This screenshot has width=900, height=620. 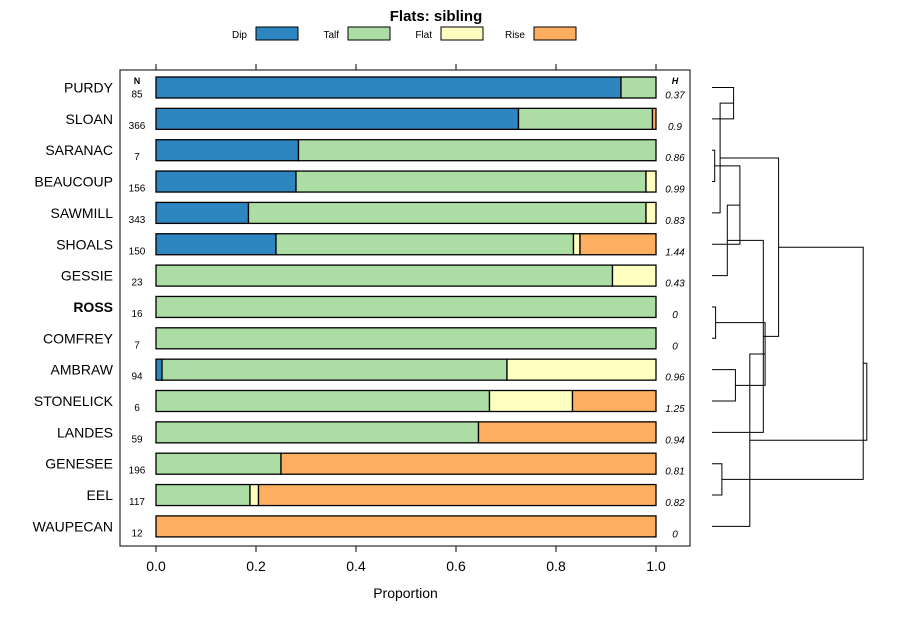 I want to click on row-label: SLOAN, so click(x=89, y=119).